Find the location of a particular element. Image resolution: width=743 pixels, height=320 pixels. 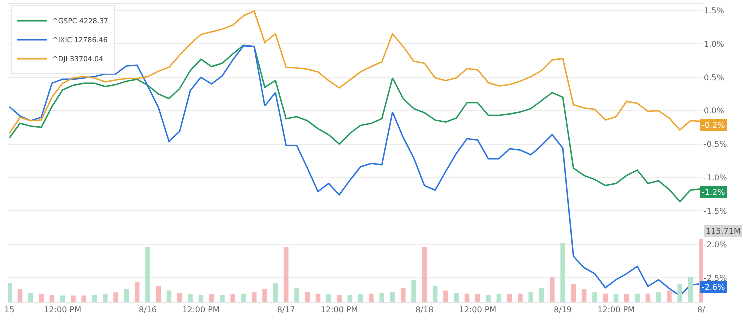

y-tick-label: -1.5% is located at coordinates (716, 211).